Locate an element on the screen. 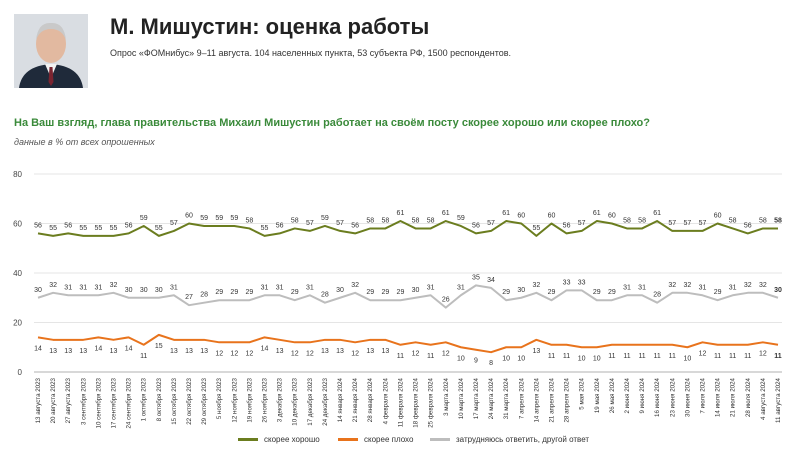 The width and height of the screenshot is (800, 456). legend-other: затрудняюсь ответить, другой ответ is located at coordinates (509, 439).